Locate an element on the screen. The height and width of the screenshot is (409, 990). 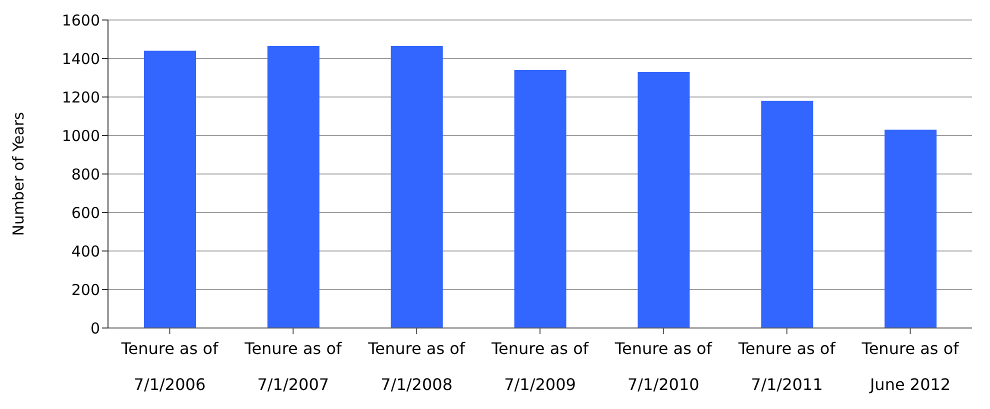
y-tick-label: 800 is located at coordinates (85, 174).